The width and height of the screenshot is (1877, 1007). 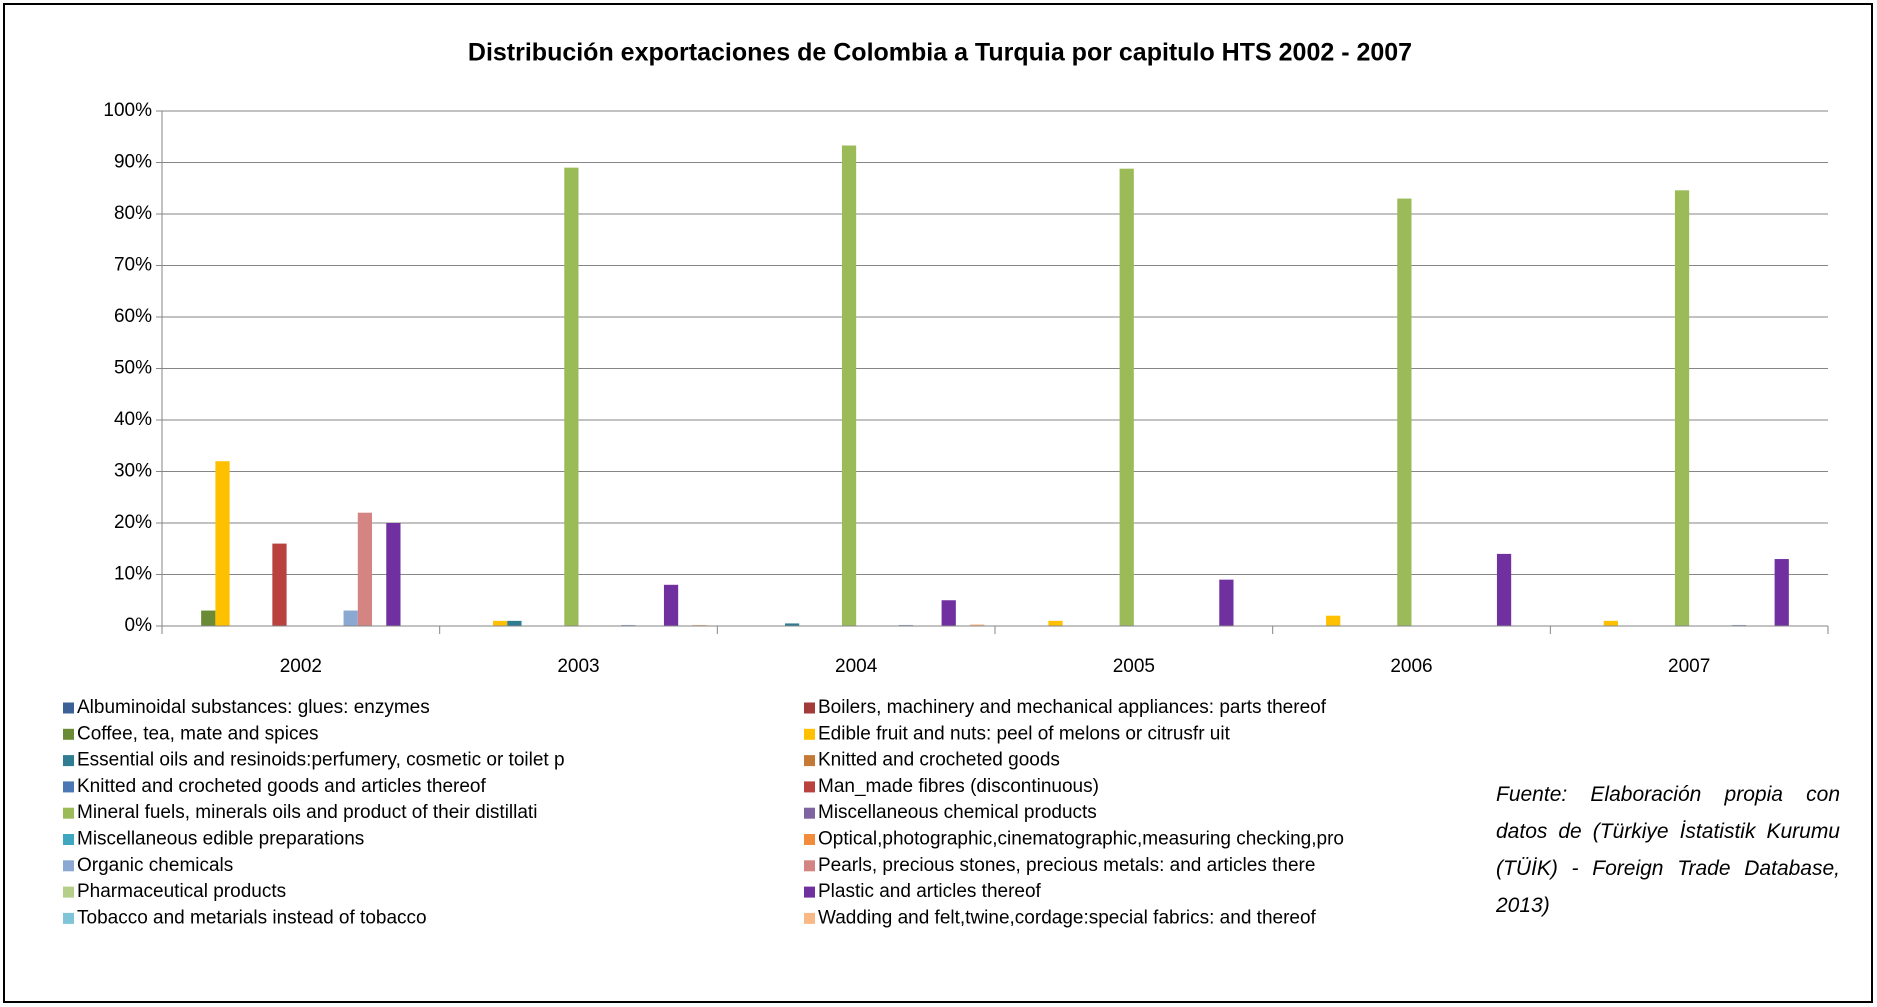 I want to click on x-tick-label: 2002, so click(x=301, y=666).